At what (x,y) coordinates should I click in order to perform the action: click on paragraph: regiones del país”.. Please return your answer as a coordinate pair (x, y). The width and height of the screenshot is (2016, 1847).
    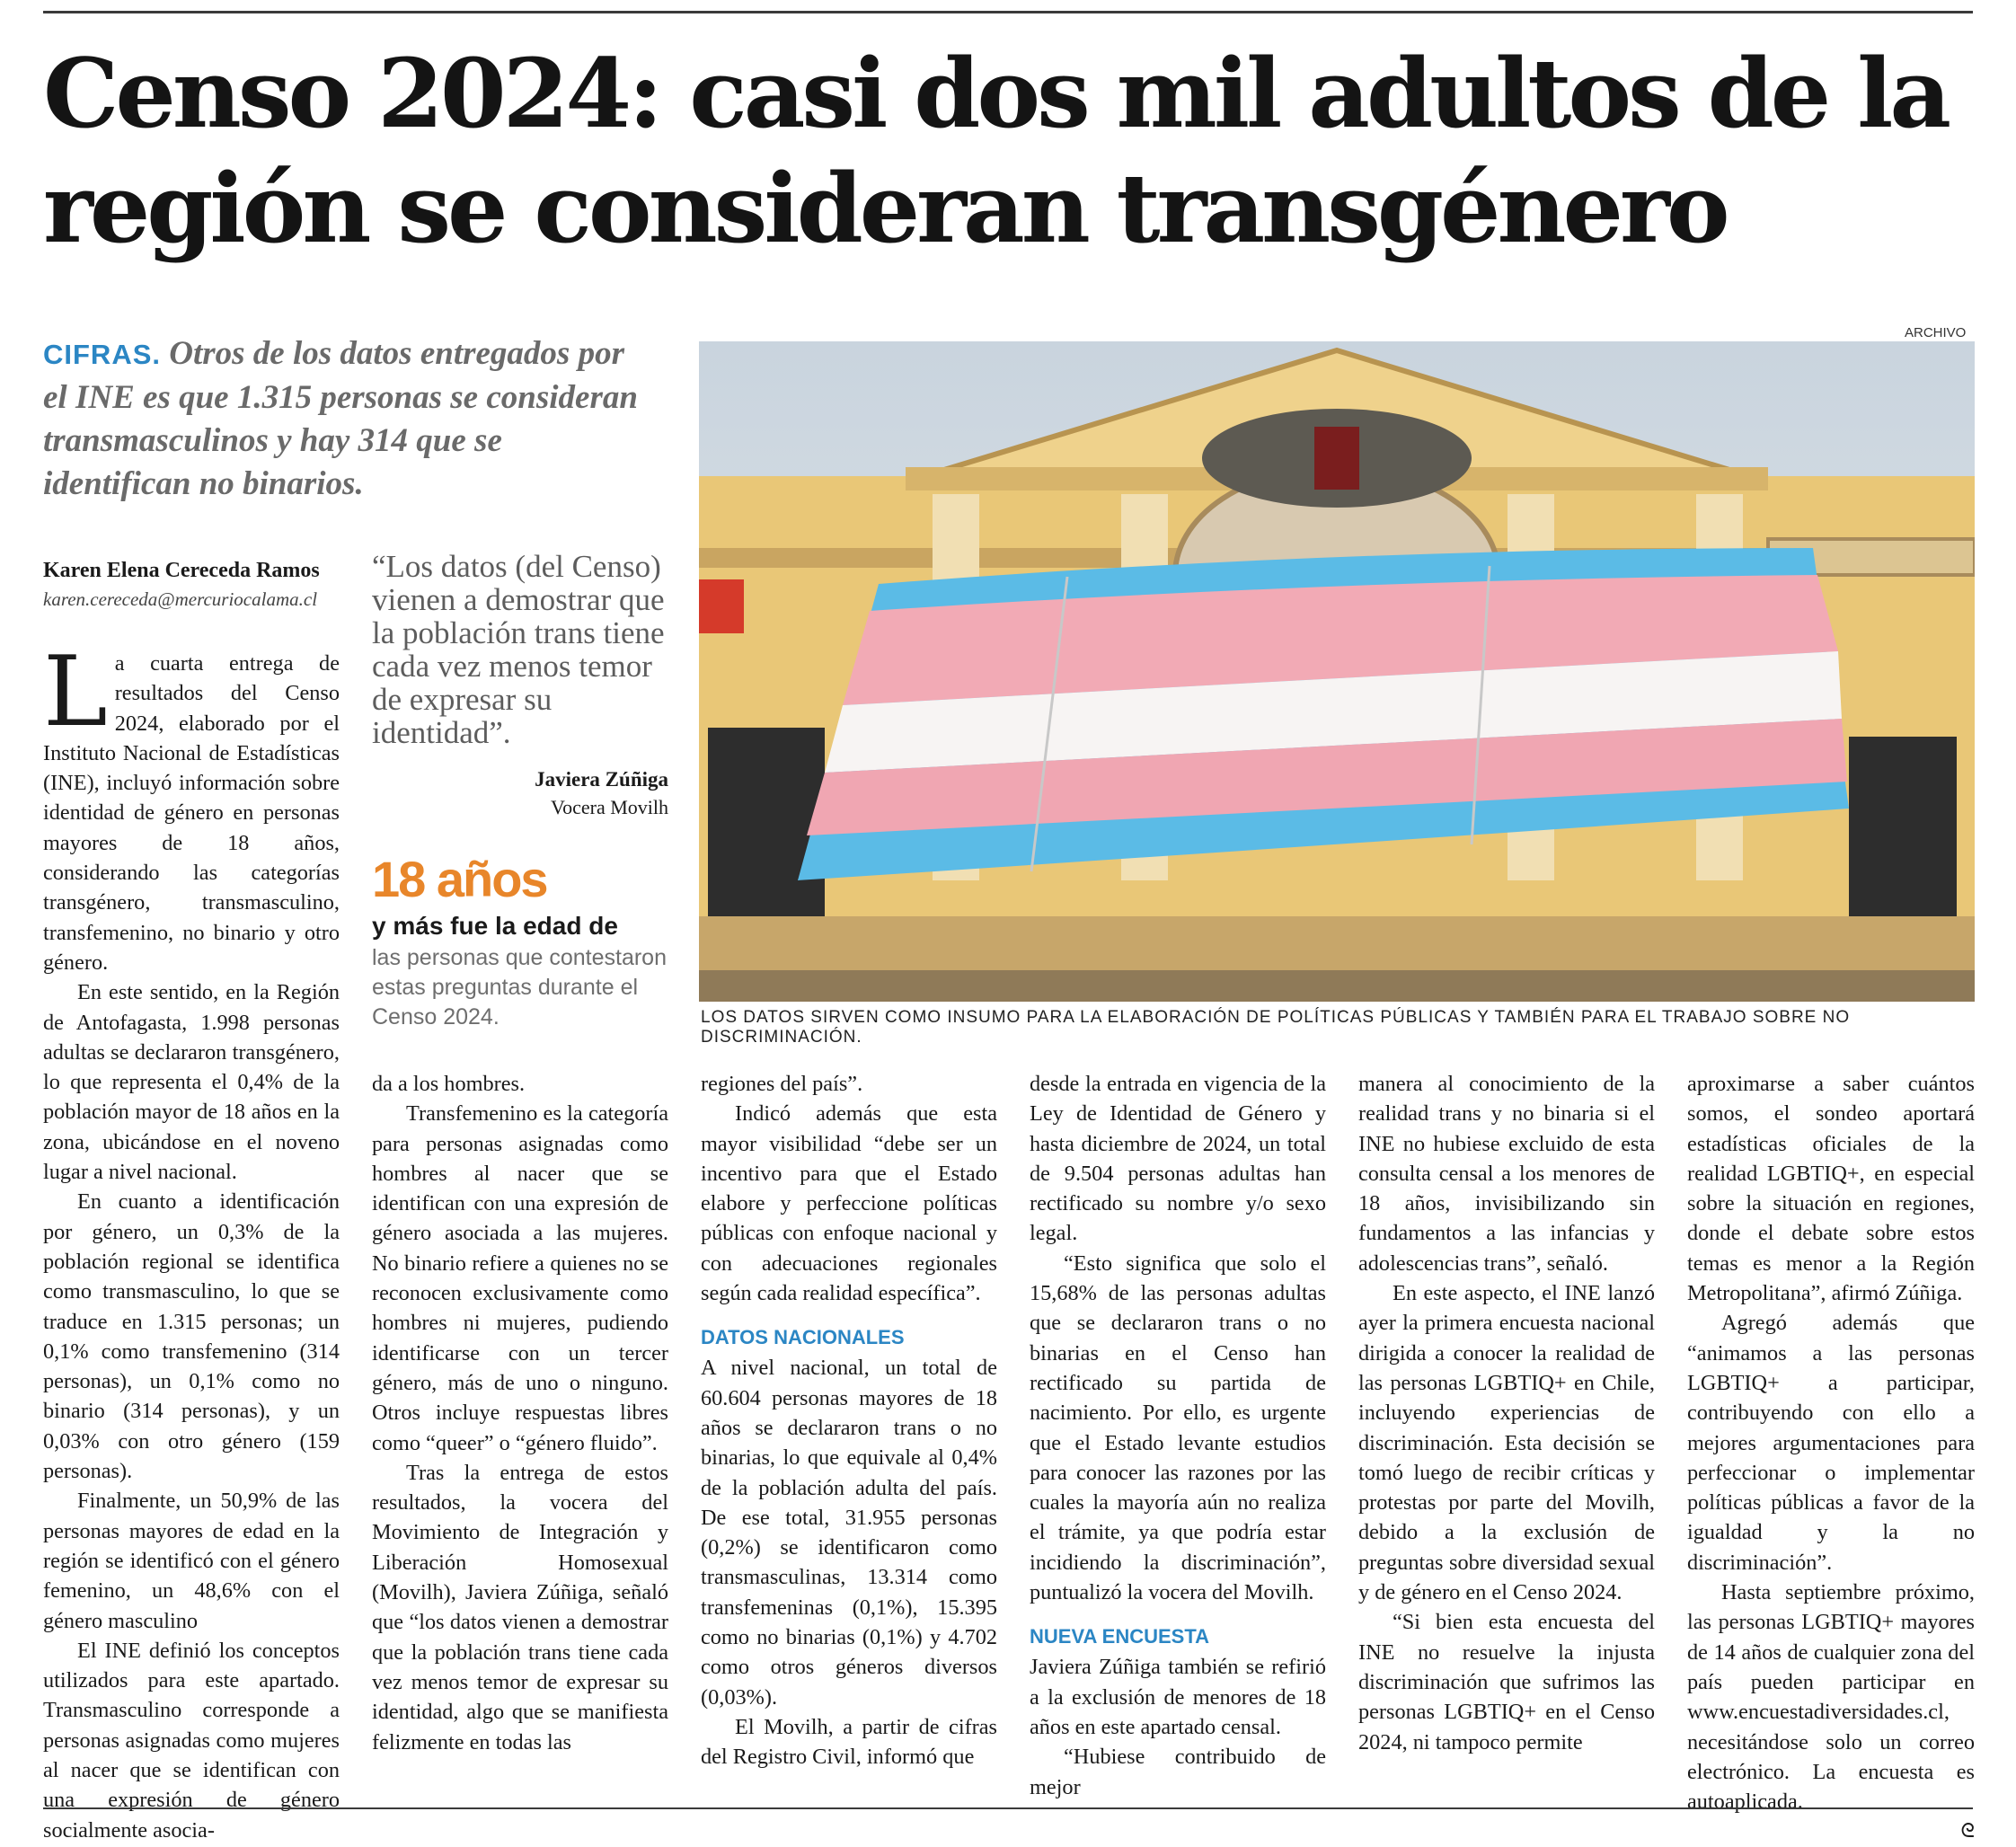
    Looking at the image, I should click on (782, 1084).